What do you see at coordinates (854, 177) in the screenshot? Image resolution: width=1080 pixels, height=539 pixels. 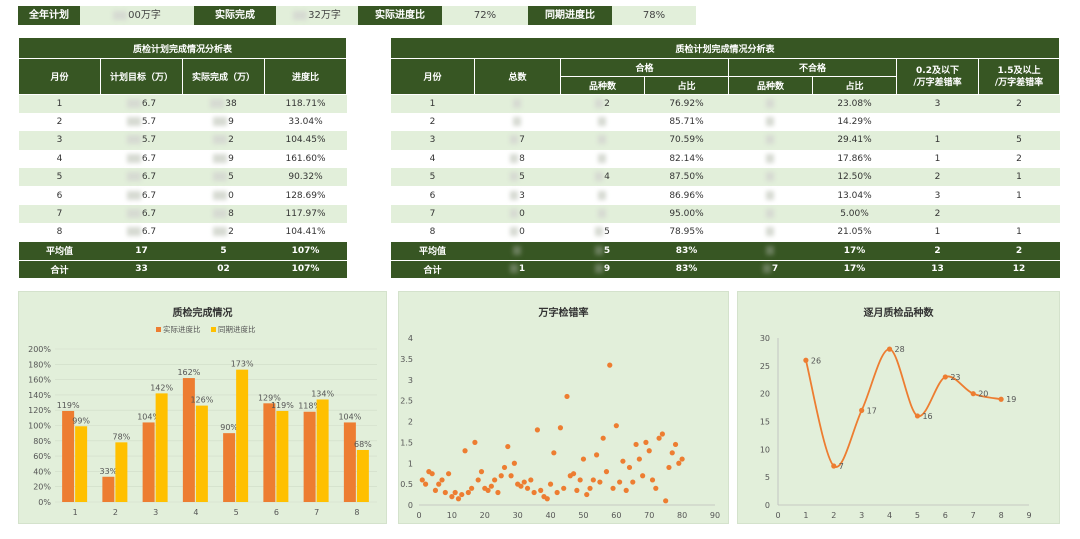 I see `table-cell: 12.50%` at bounding box center [854, 177].